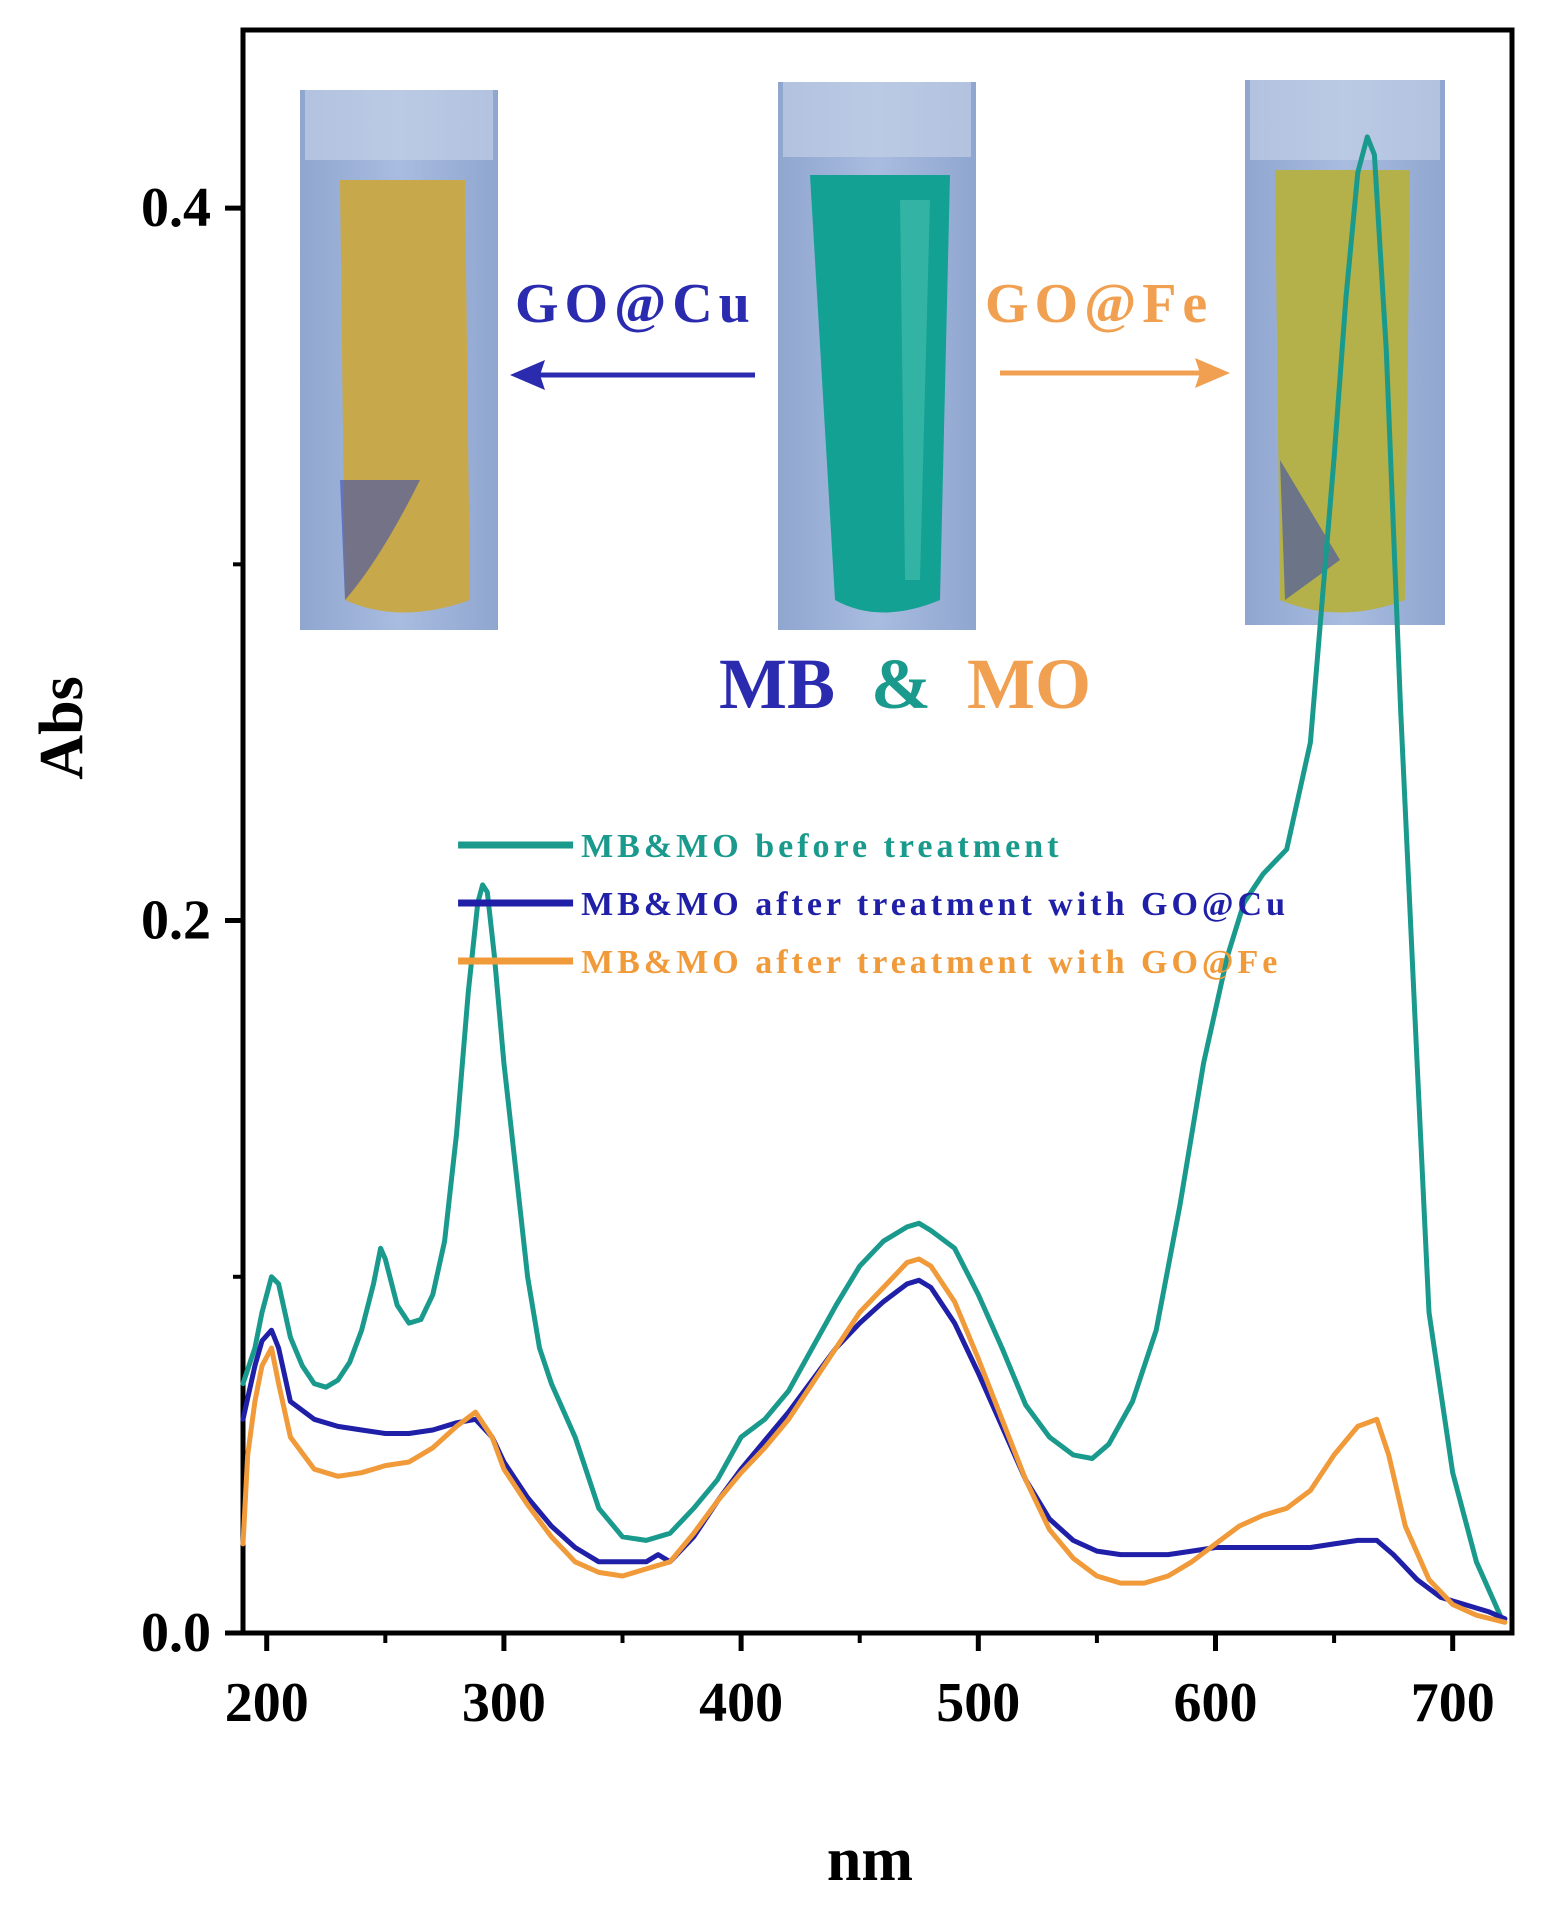 Image resolution: width=1542 pixels, height=1910 pixels. I want to click on x-tick-label-200: 200, so click(267, 1703).